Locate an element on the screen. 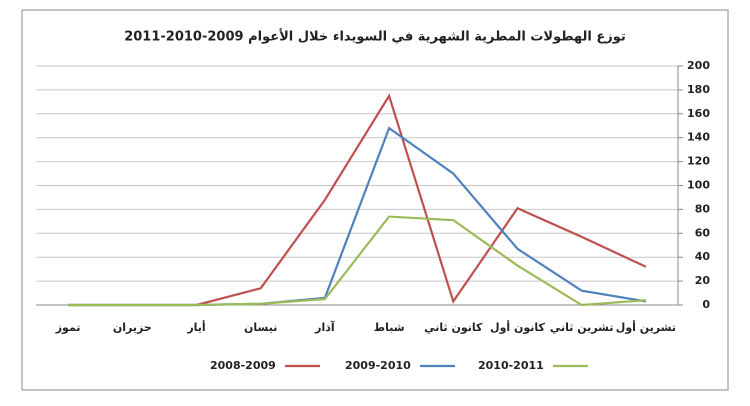  x-tick-label: نيسان is located at coordinates (260, 327).